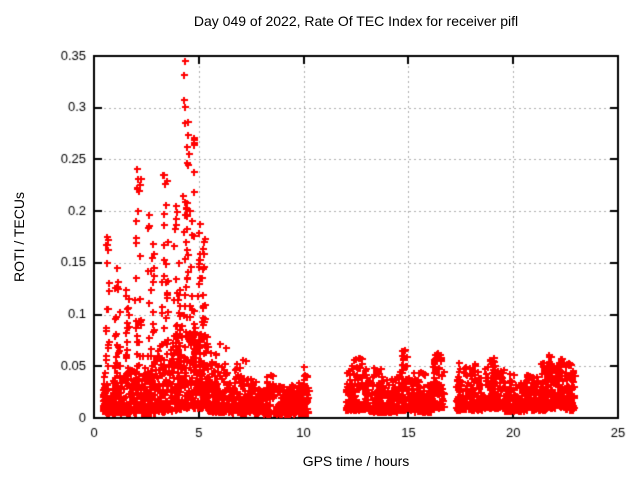 This screenshot has width=640, height=480. Describe the element at coordinates (19, 237) in the screenshot. I see `y-axis-label: ROTI / TECUs` at that location.